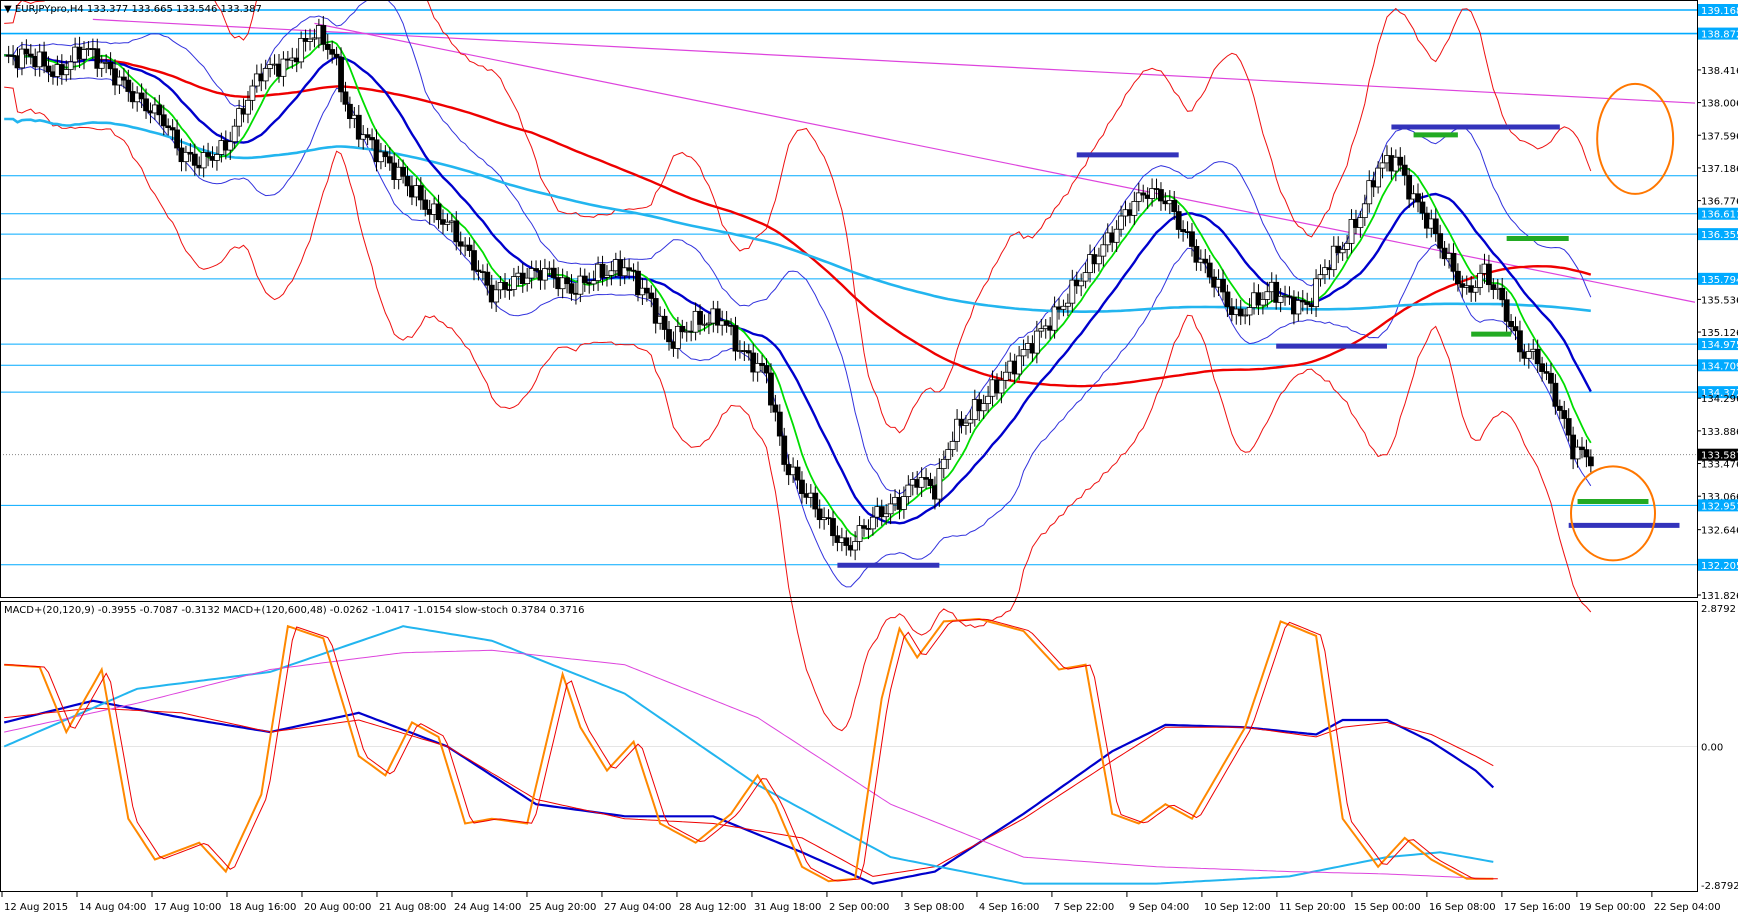  What do you see at coordinates (262, 907) in the screenshot?
I see `time-tick-label: 18 Aug 16:00` at bounding box center [262, 907].